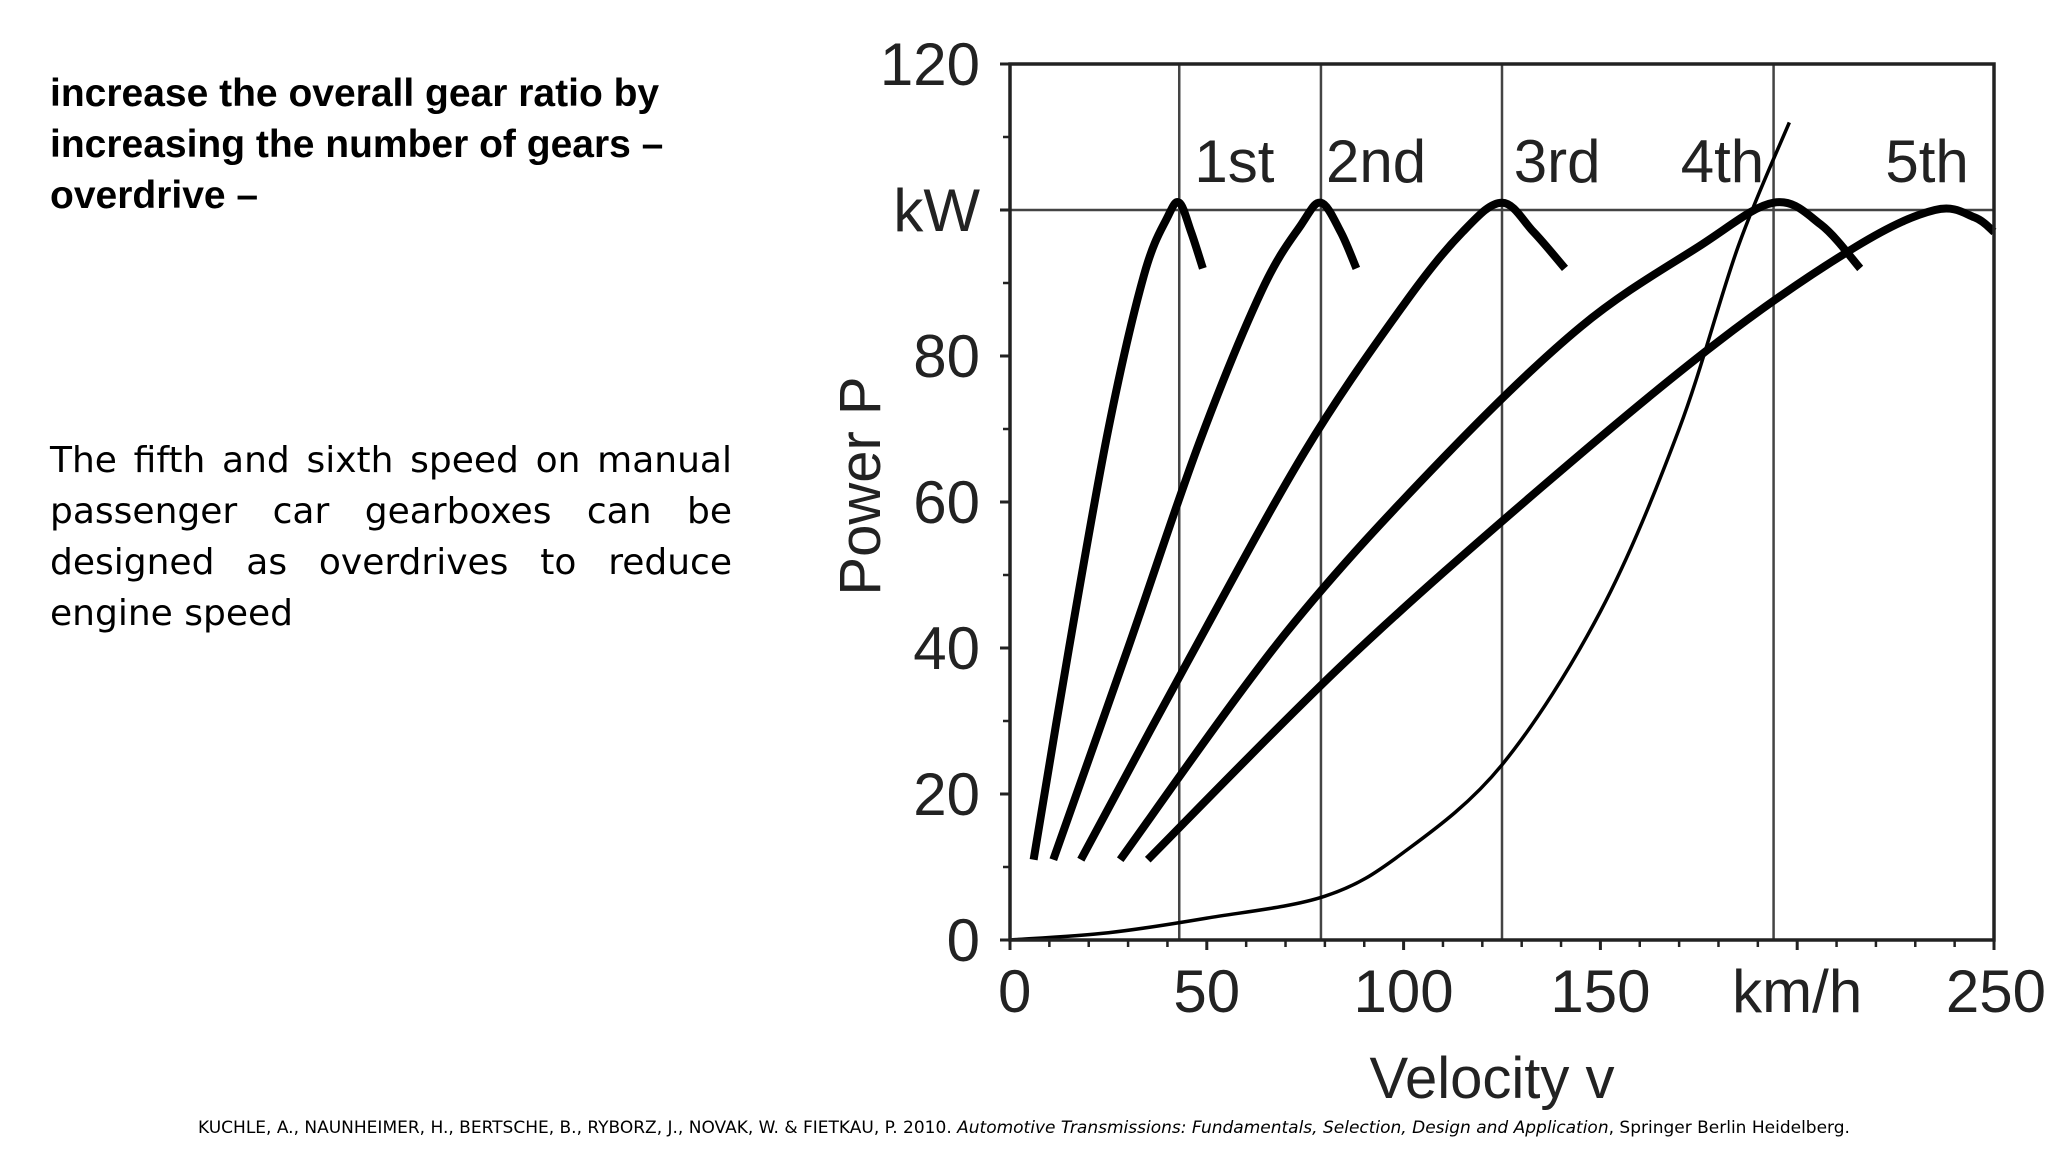 This screenshot has width=2048, height=1152. Describe the element at coordinates (1797, 991) in the screenshot. I see `x-tick-label: km/h` at that location.